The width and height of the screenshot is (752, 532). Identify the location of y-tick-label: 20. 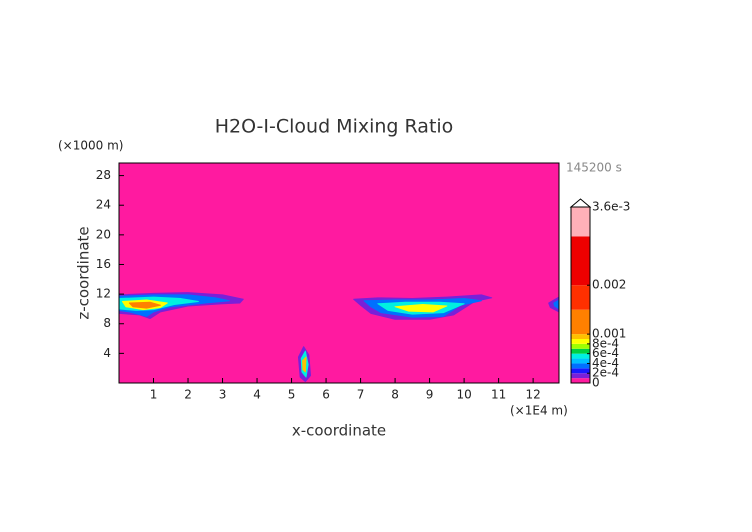
(103, 234).